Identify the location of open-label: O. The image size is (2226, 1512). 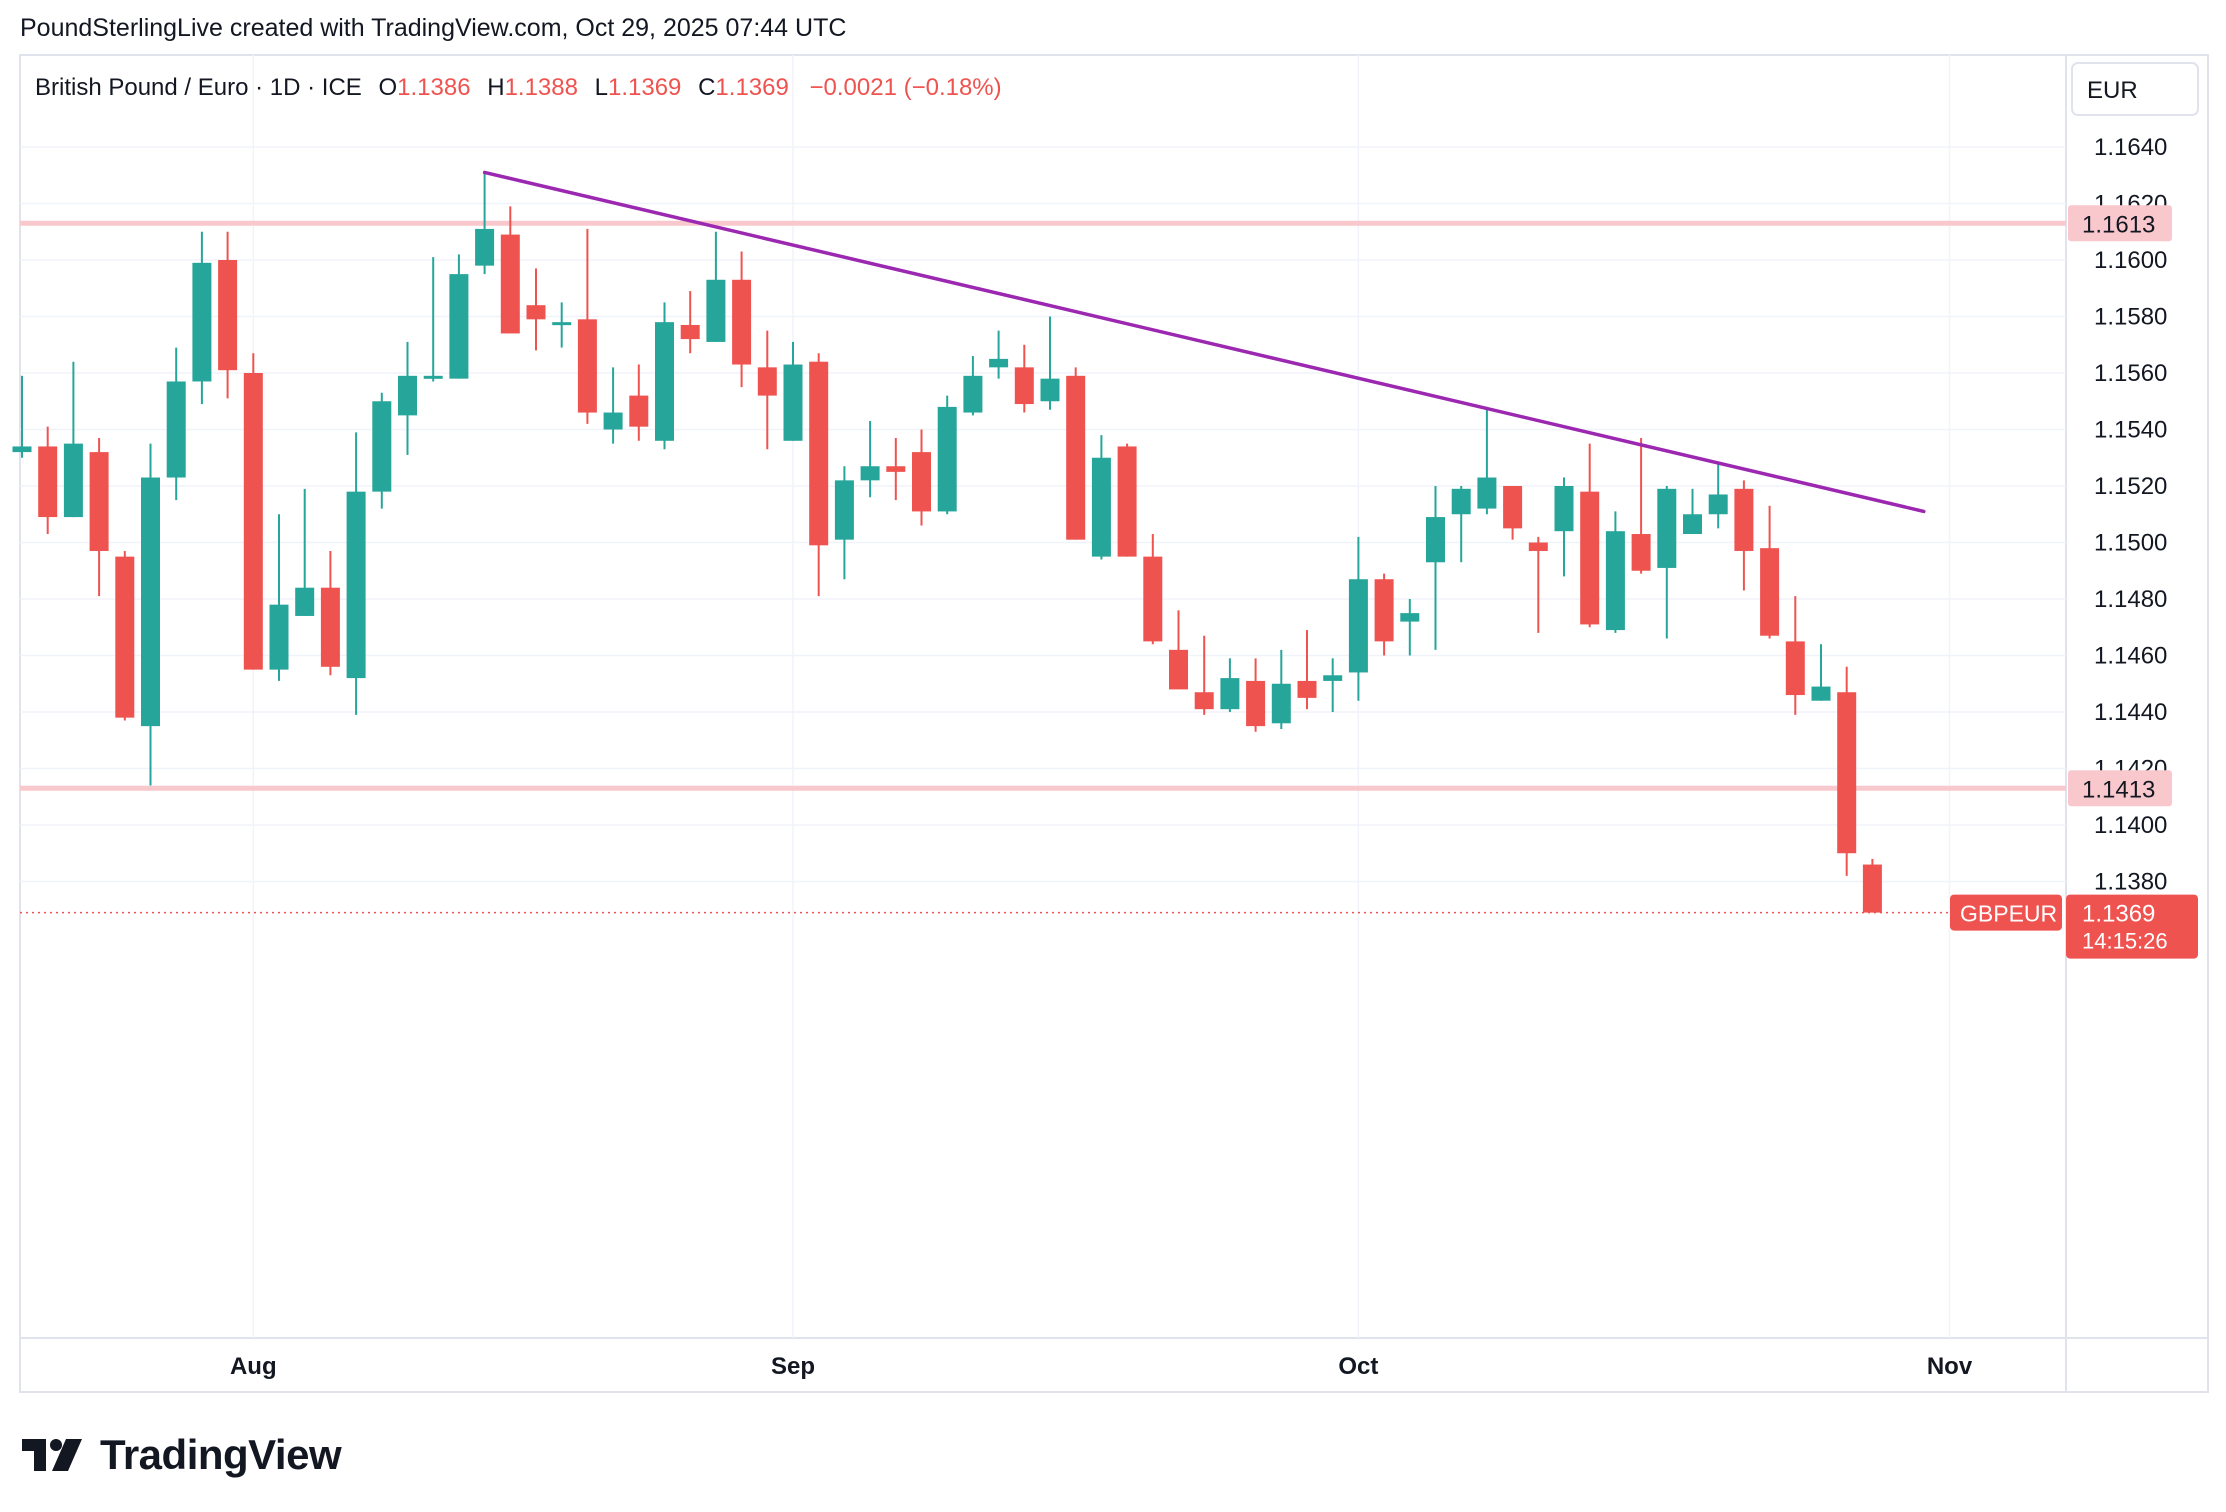
(387, 87).